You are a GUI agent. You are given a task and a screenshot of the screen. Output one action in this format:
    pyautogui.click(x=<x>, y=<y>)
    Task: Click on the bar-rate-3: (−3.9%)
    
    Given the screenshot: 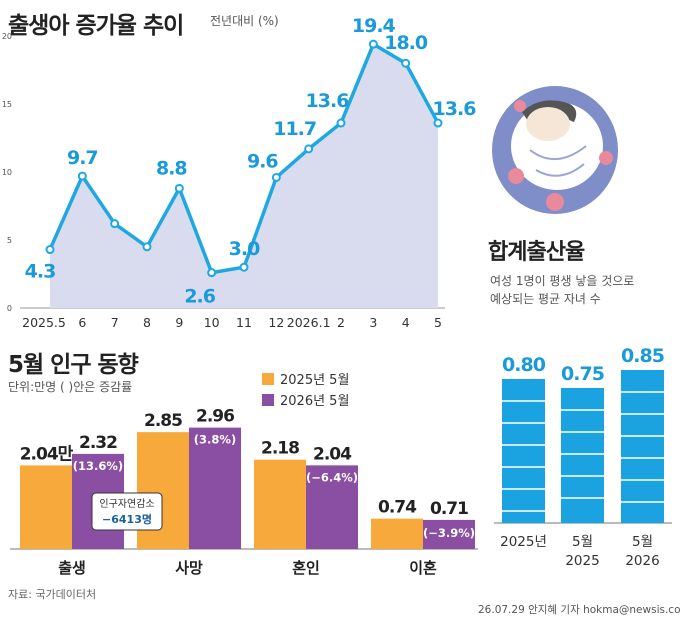 What is the action you would take?
    pyautogui.click(x=449, y=533)
    